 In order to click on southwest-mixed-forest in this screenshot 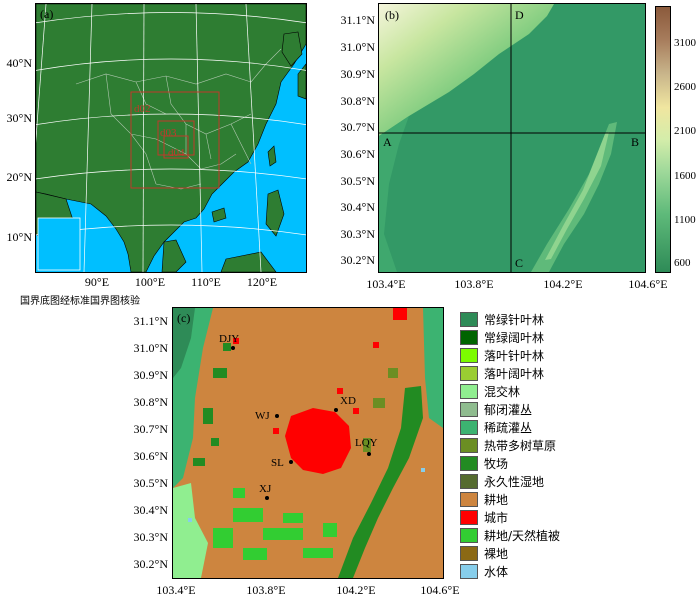, I will do `click(190, 530)`.